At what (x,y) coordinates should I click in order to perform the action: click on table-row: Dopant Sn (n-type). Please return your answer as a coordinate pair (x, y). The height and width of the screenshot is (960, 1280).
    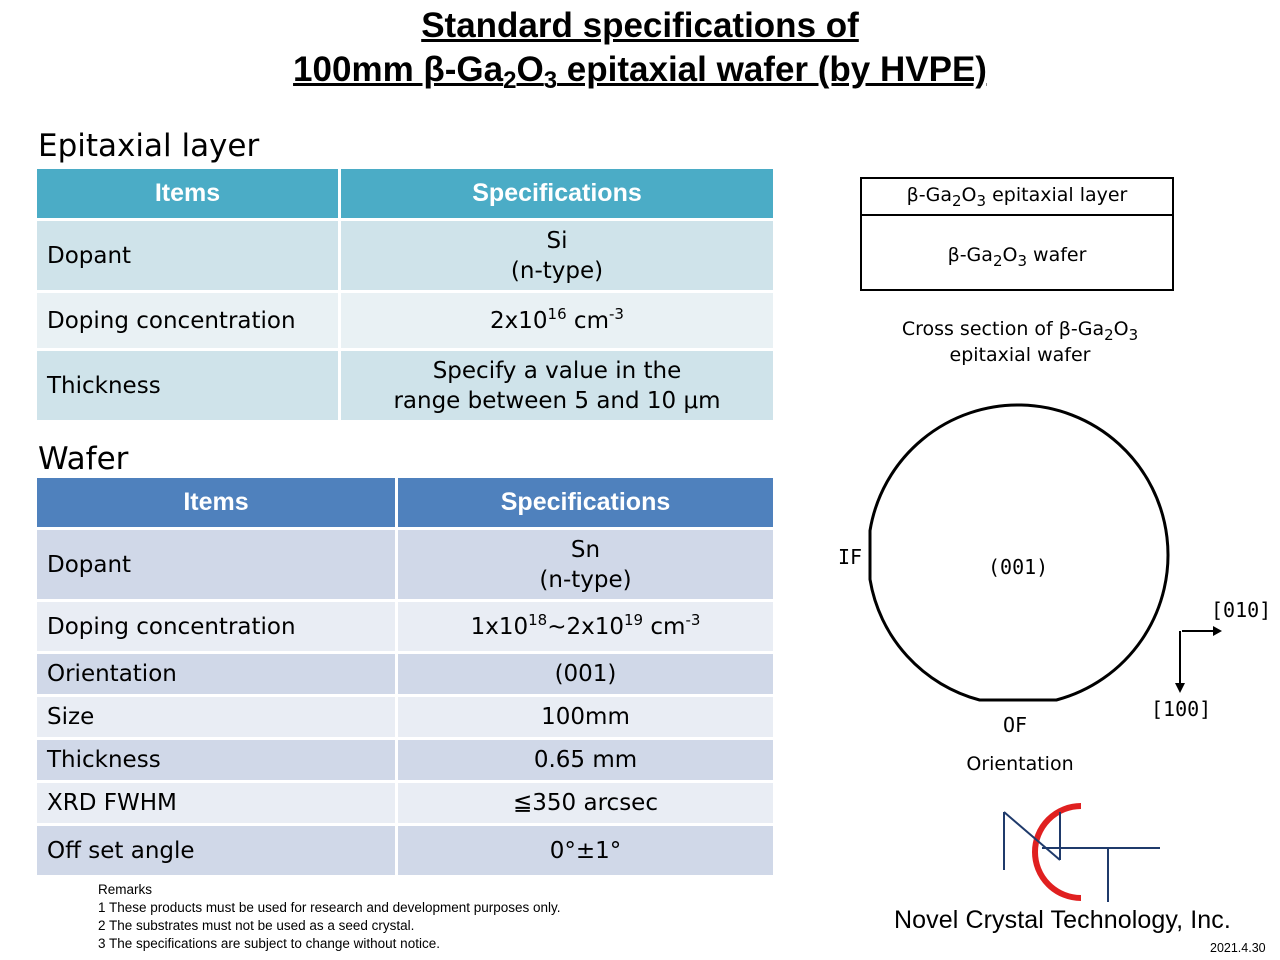
    Looking at the image, I should click on (405, 564).